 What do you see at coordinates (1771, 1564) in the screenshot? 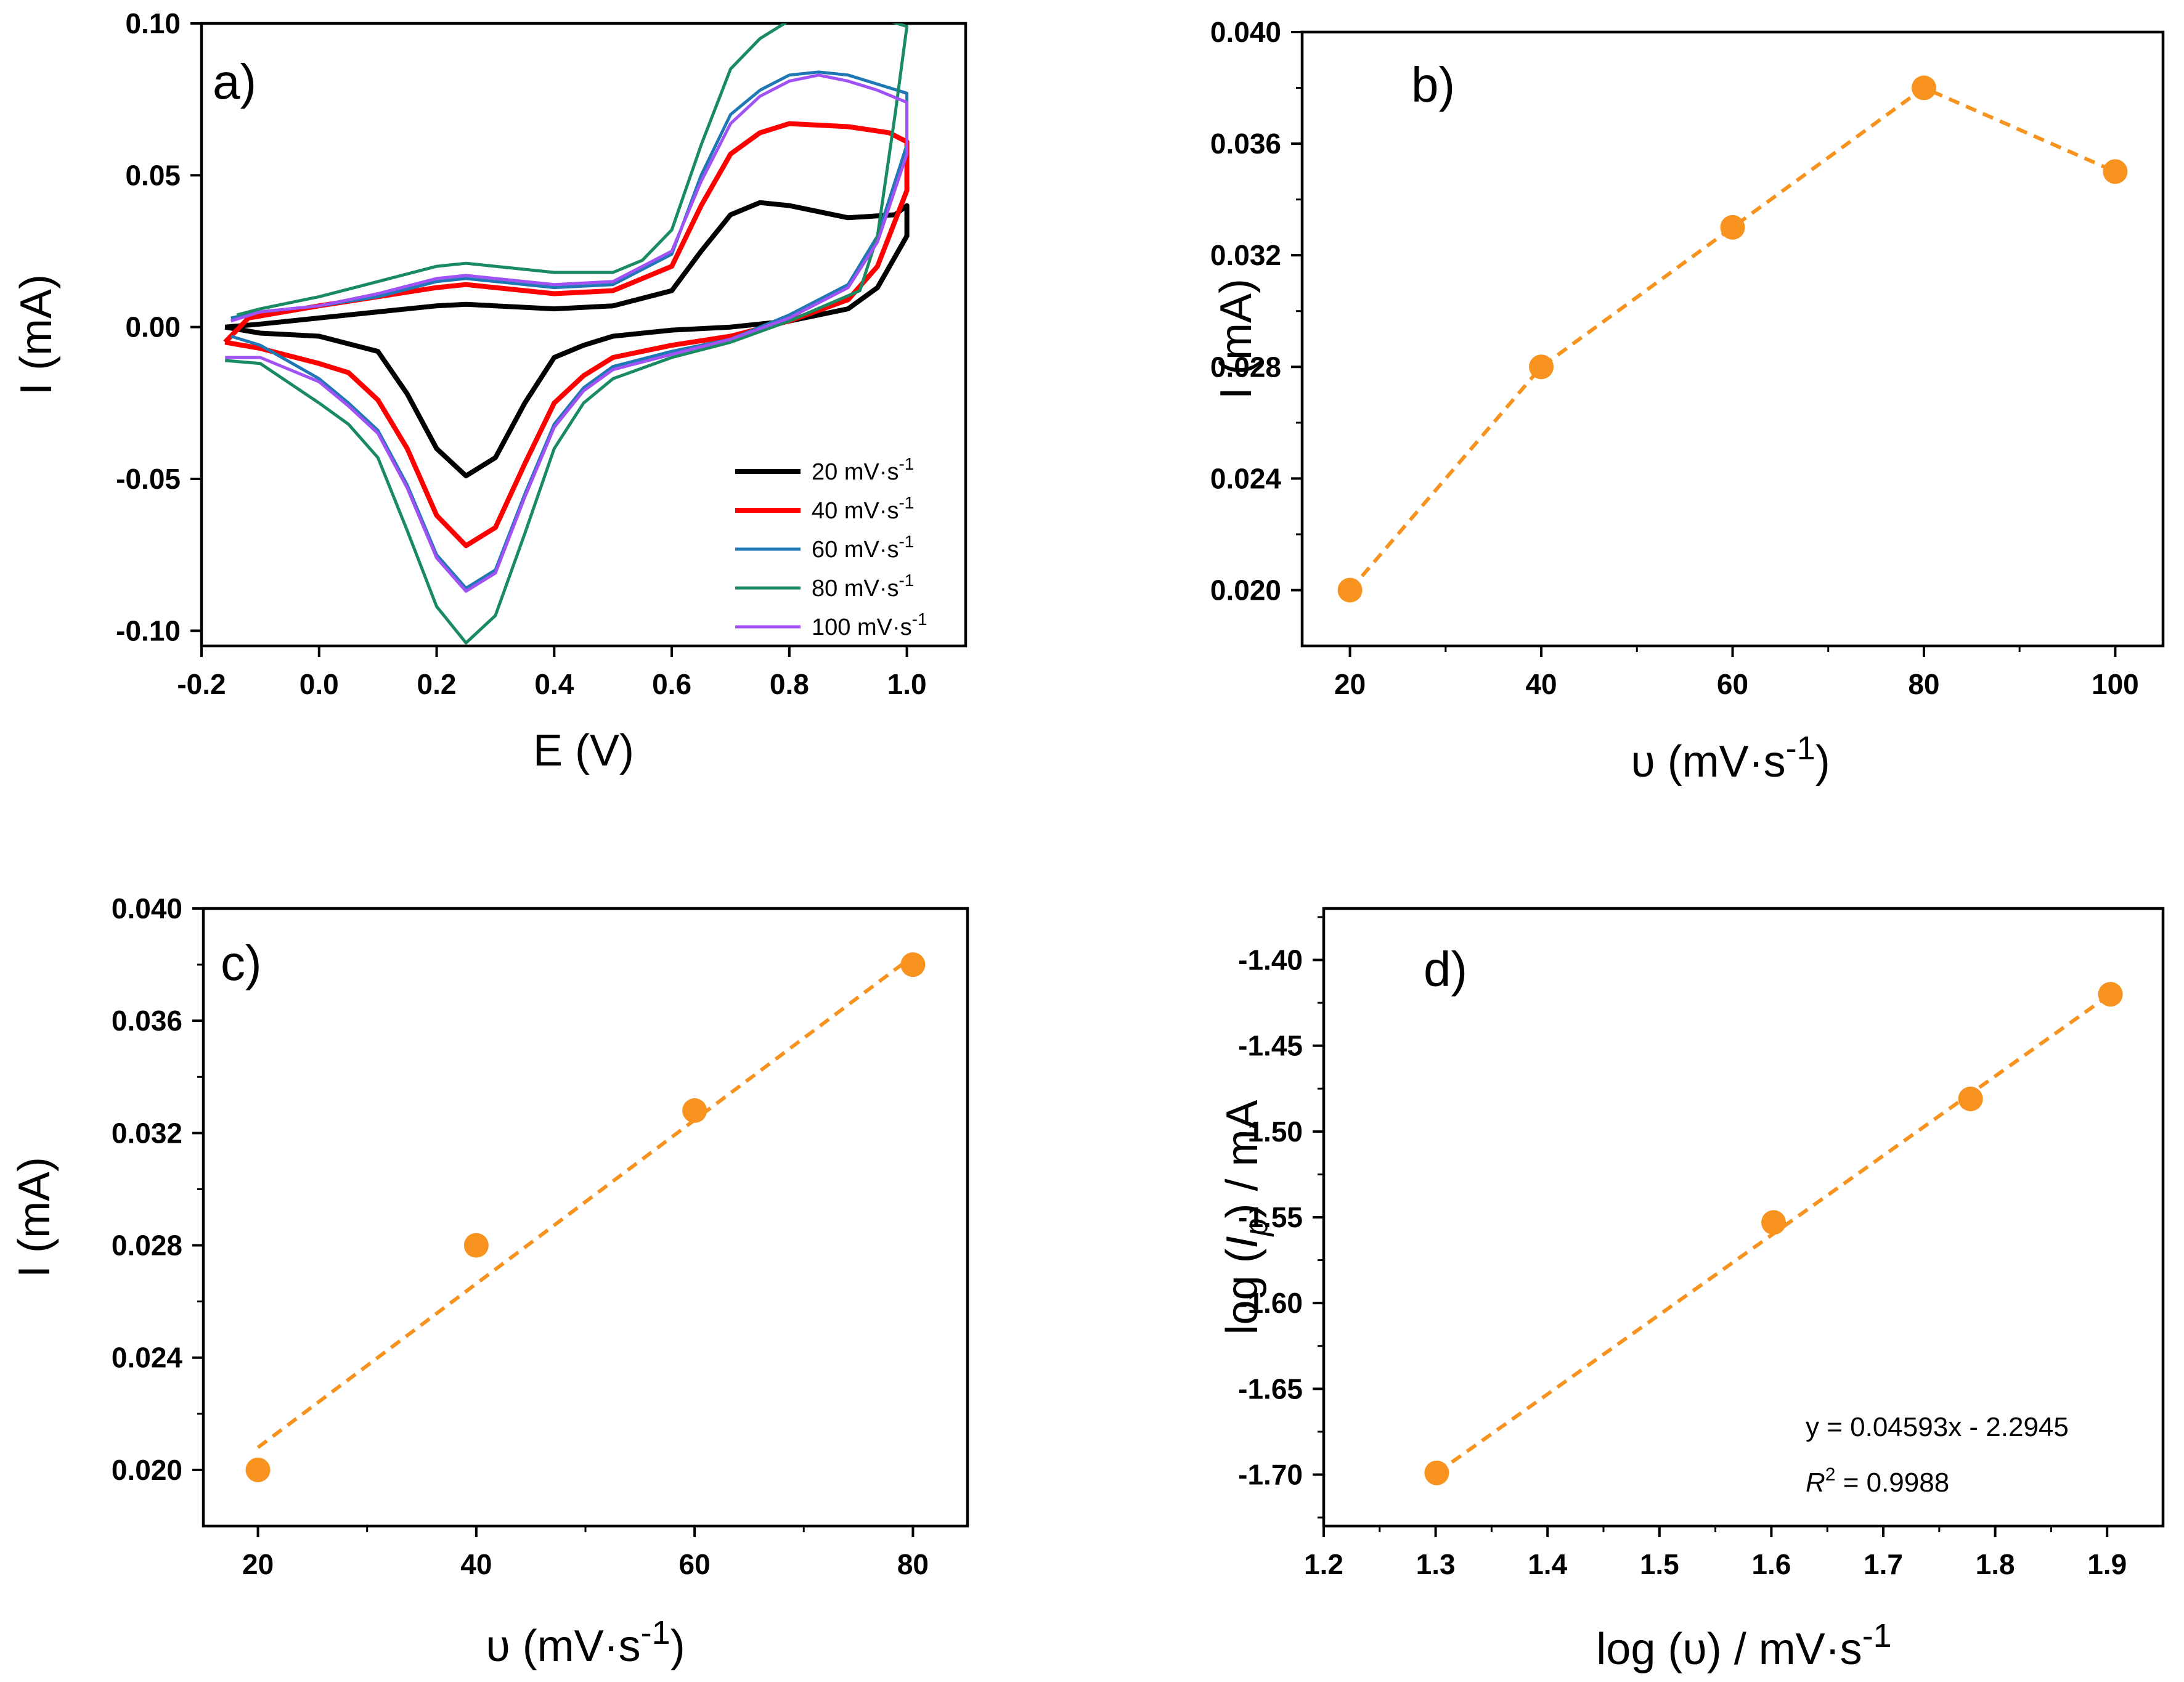
I see `x-tick-label: 1.6` at bounding box center [1771, 1564].